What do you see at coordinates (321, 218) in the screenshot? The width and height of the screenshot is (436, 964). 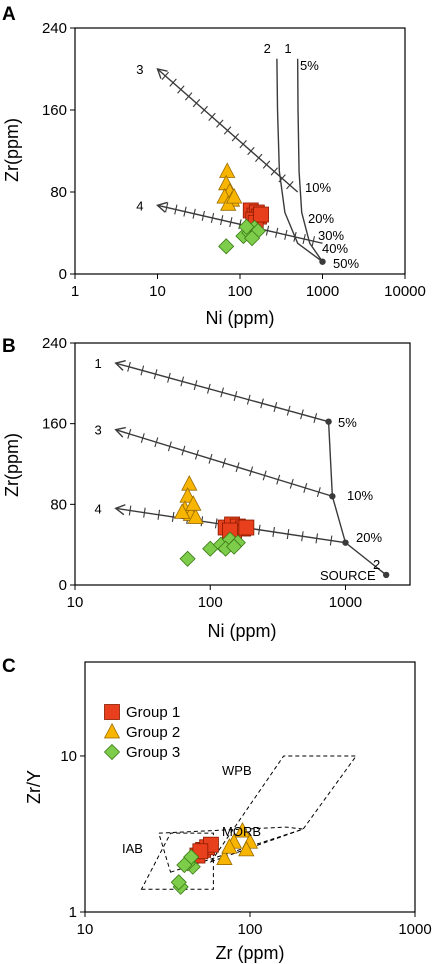 I see `panel-a-annotation: 20%` at bounding box center [321, 218].